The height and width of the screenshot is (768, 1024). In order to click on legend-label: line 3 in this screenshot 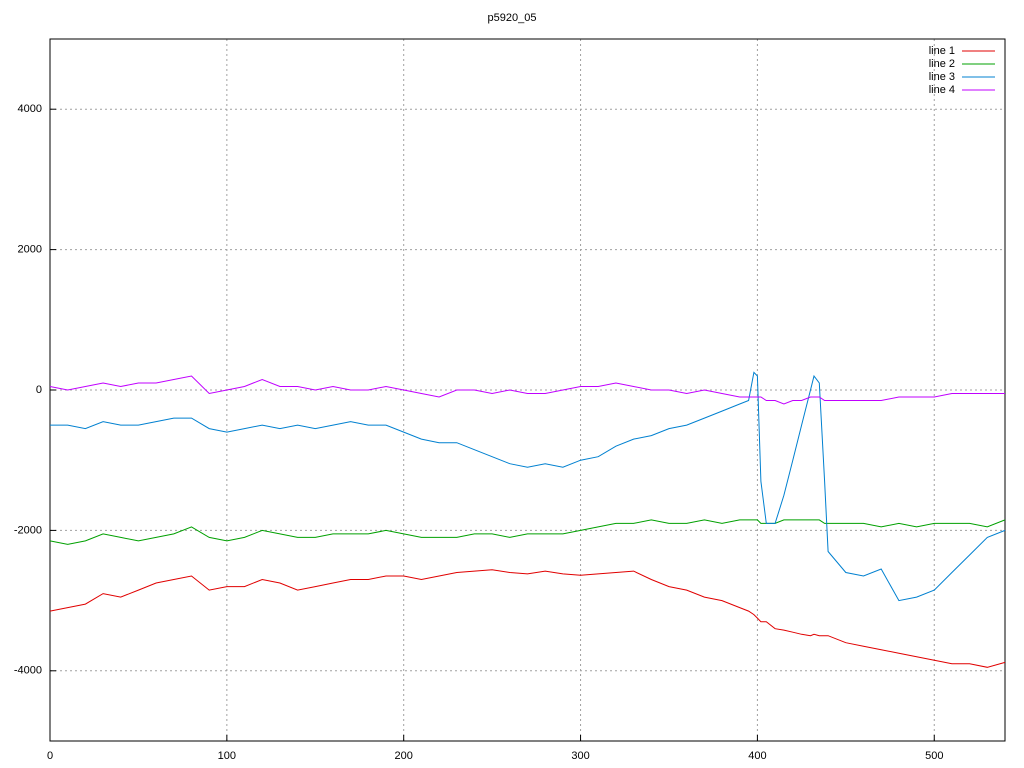, I will do `click(942, 77)`.